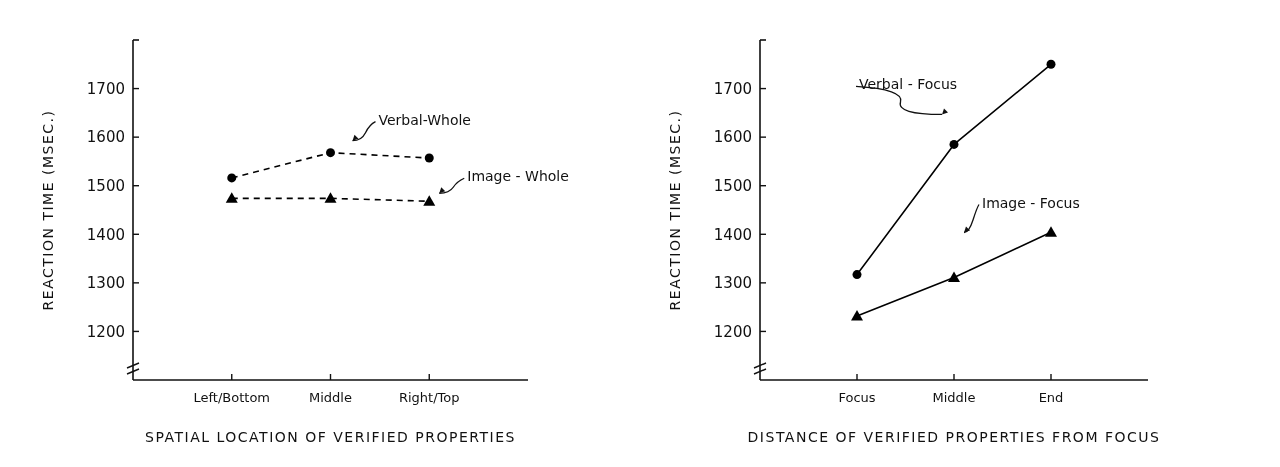 Image resolution: width=1280 pixels, height=467 pixels. Describe the element at coordinates (429, 397) in the screenshot. I see `x-tick-label: Right/Top` at that location.